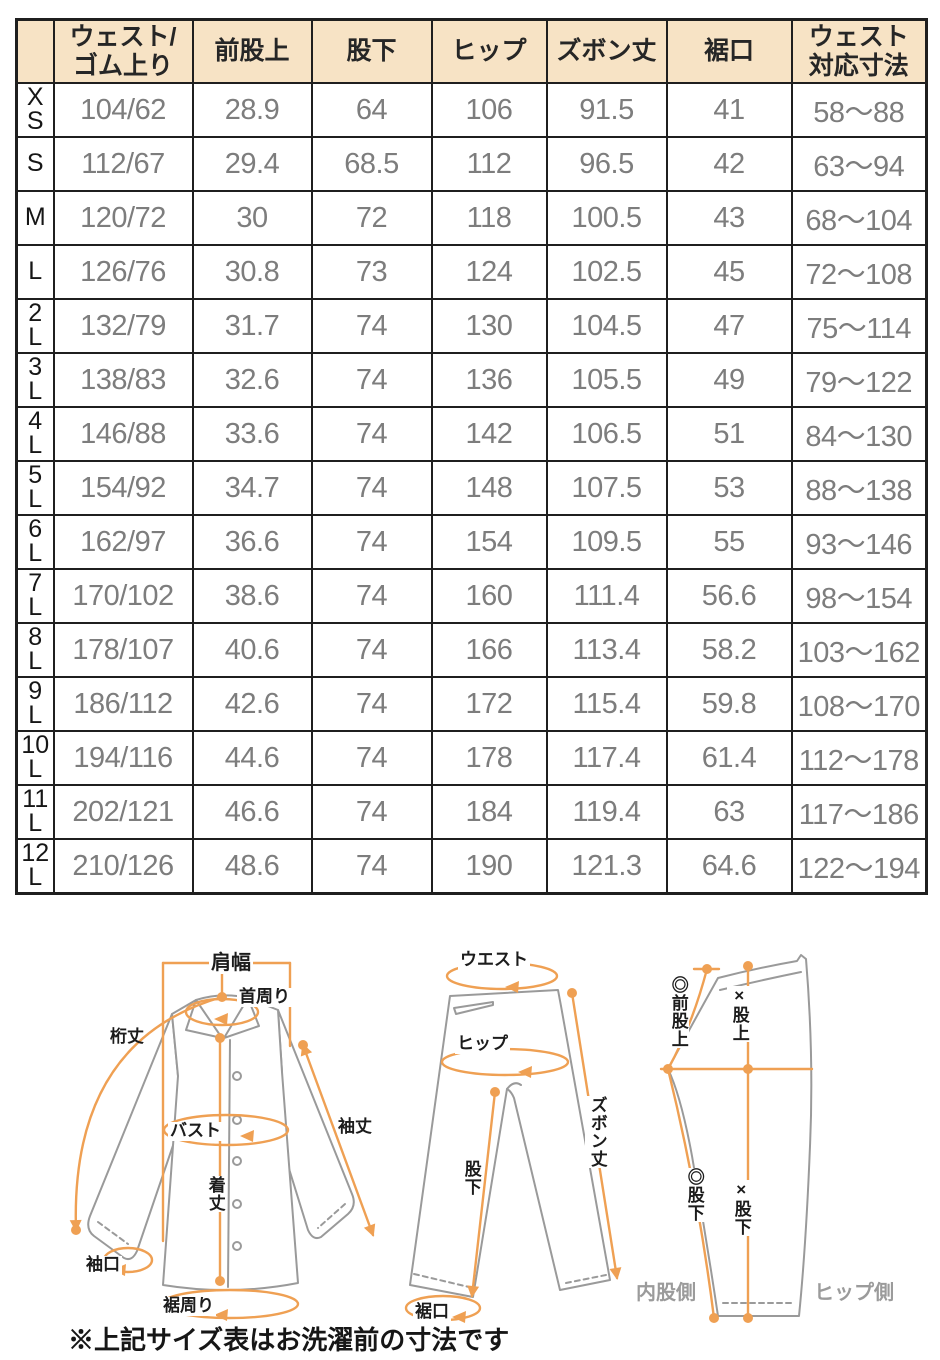 This screenshot has width=940, height=1360. I want to click on size-label: X S, so click(35, 110).